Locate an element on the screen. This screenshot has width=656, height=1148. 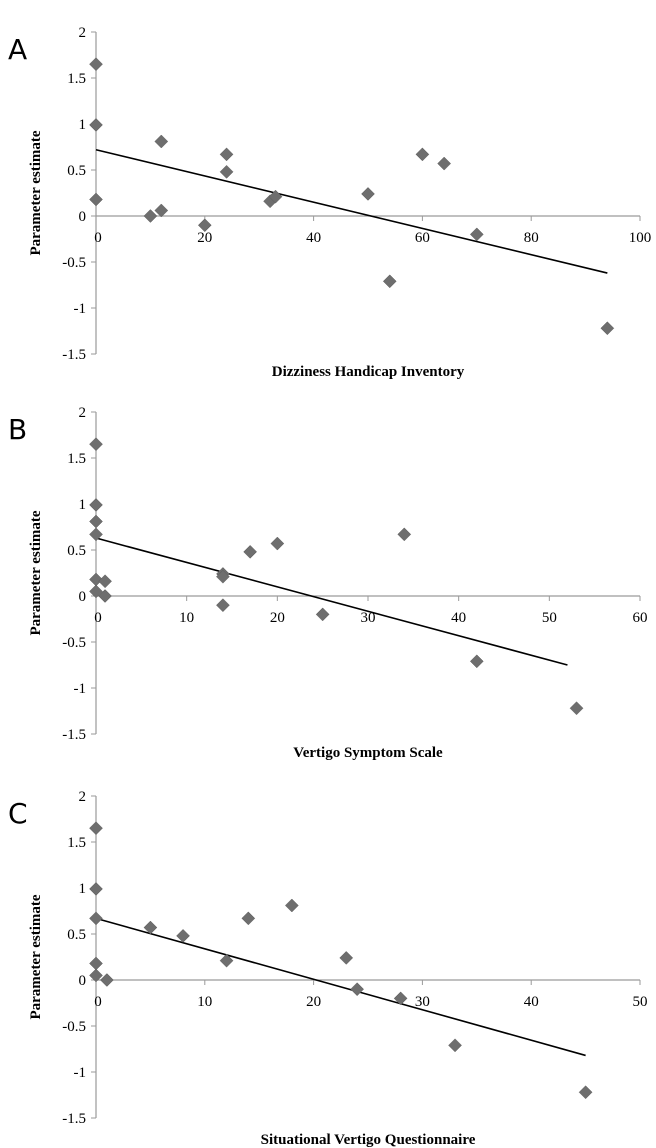
x-axis-label: Situational Vertigo Questionnaire is located at coordinates (368, 1140).